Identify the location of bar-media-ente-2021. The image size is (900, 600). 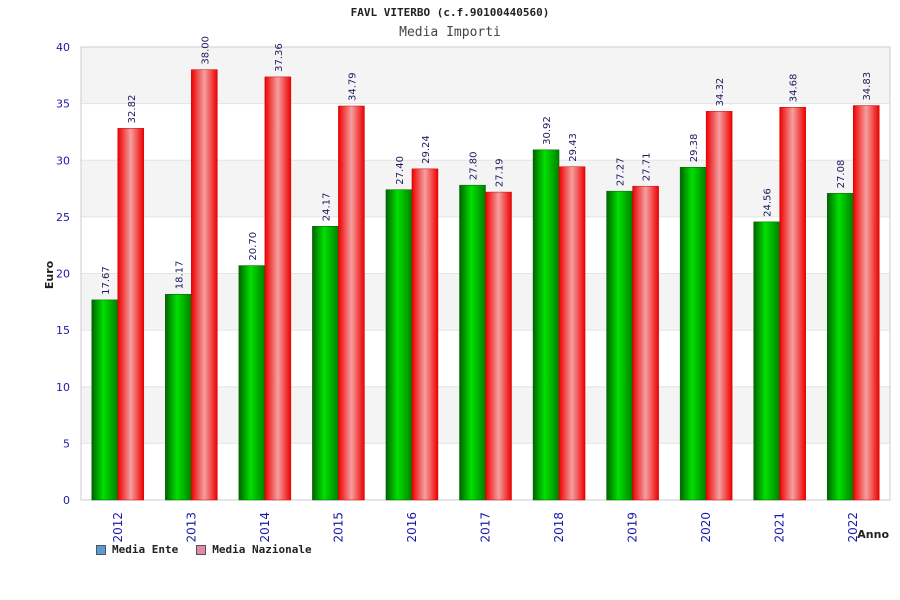
(766, 361).